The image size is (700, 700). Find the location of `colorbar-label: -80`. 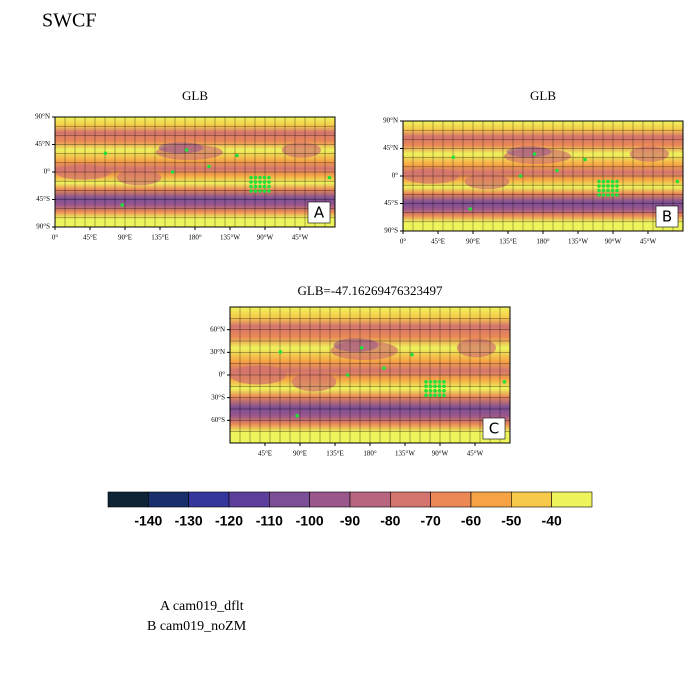

colorbar-label: -80 is located at coordinates (390, 521).